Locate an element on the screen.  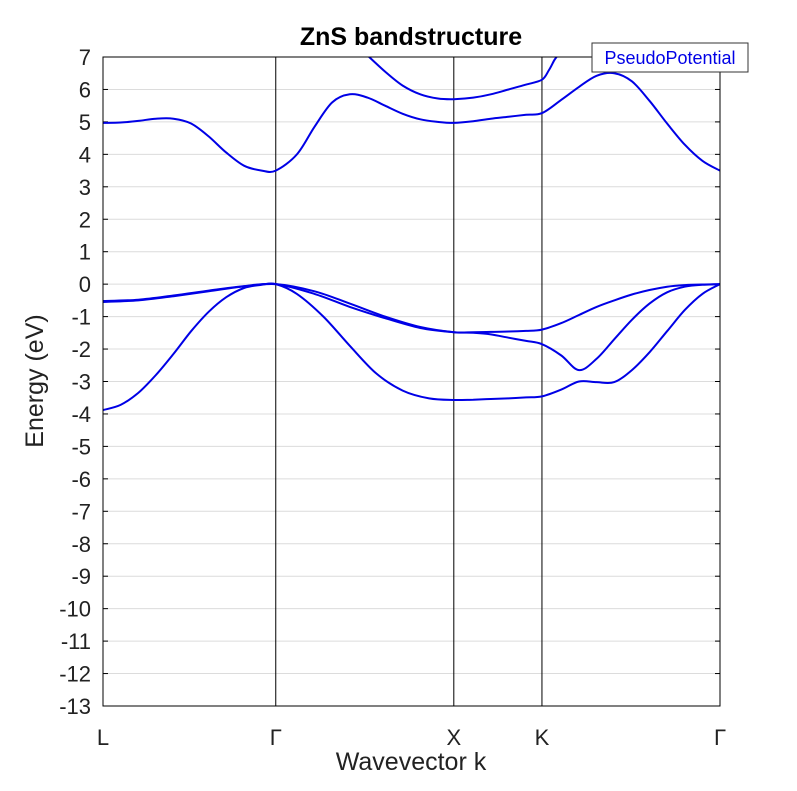
chart-title: ZnS bandstructure is located at coordinates (411, 37).